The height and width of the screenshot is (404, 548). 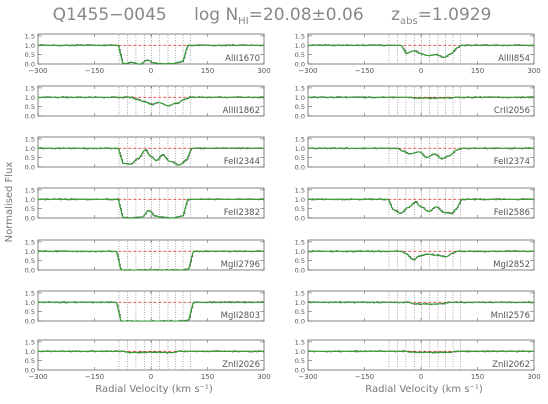 I want to click on y-axis-label: Normalised Flux, so click(x=9, y=202).